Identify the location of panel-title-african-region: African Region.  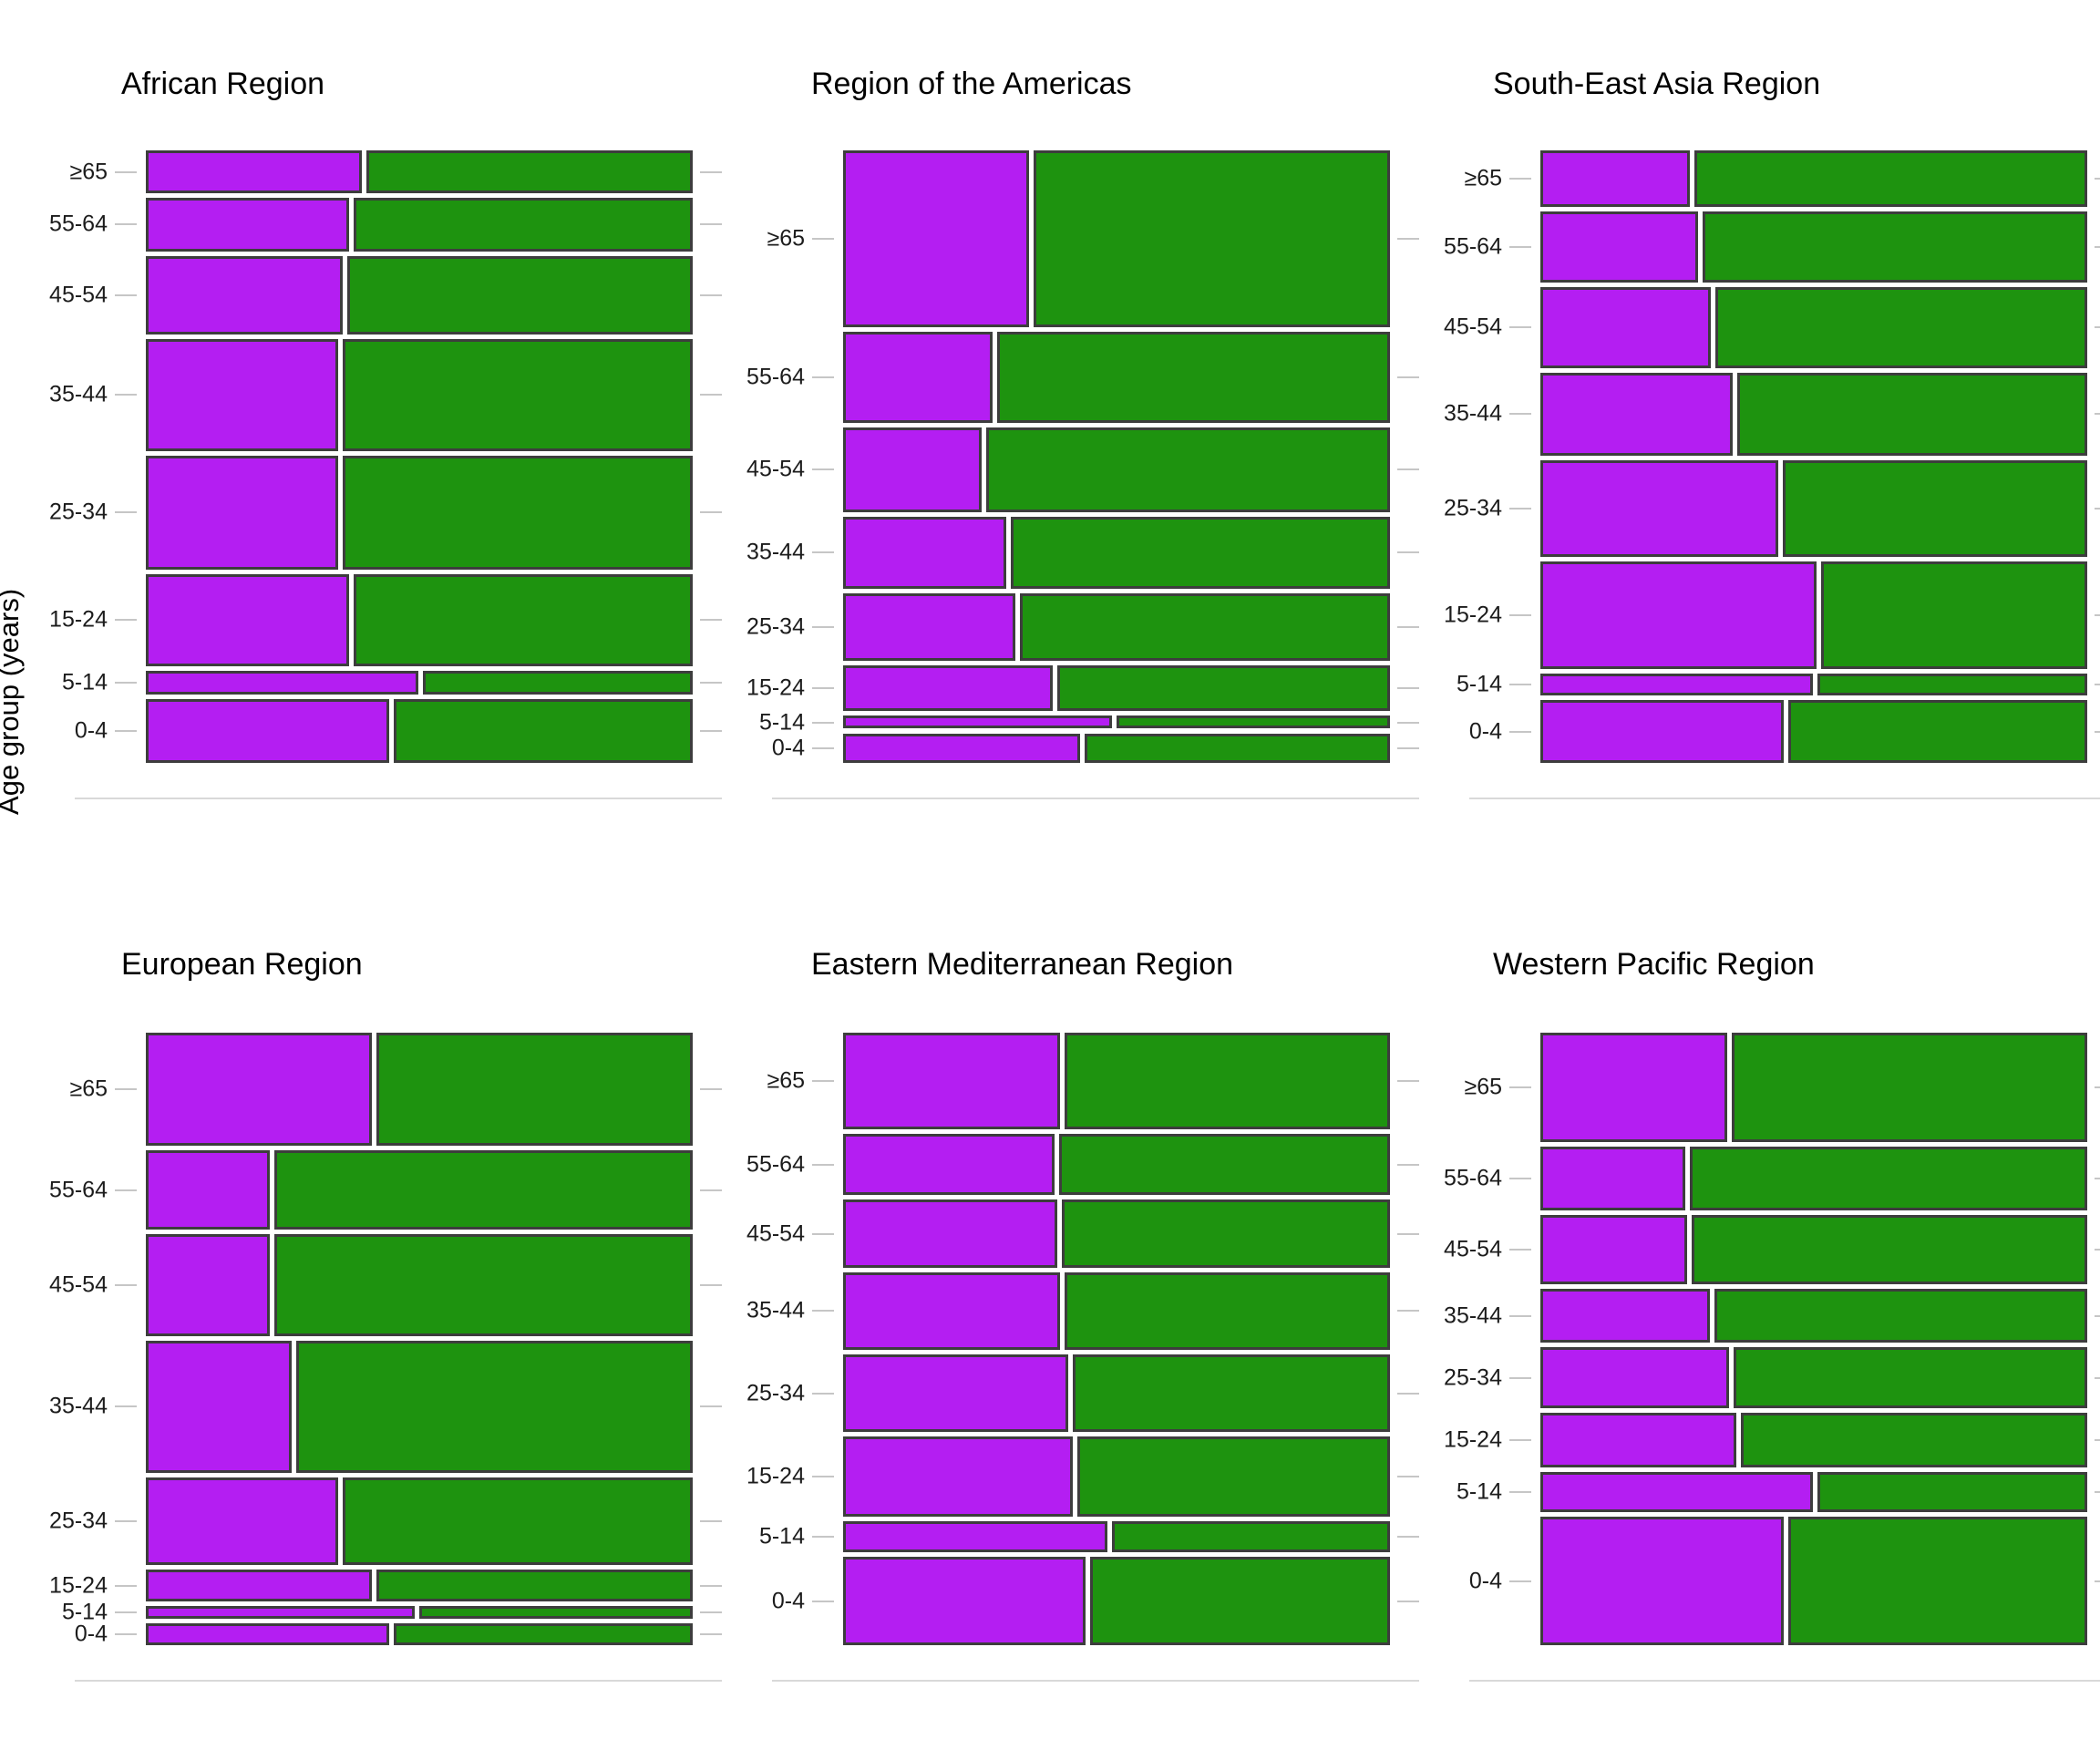
(223, 84).